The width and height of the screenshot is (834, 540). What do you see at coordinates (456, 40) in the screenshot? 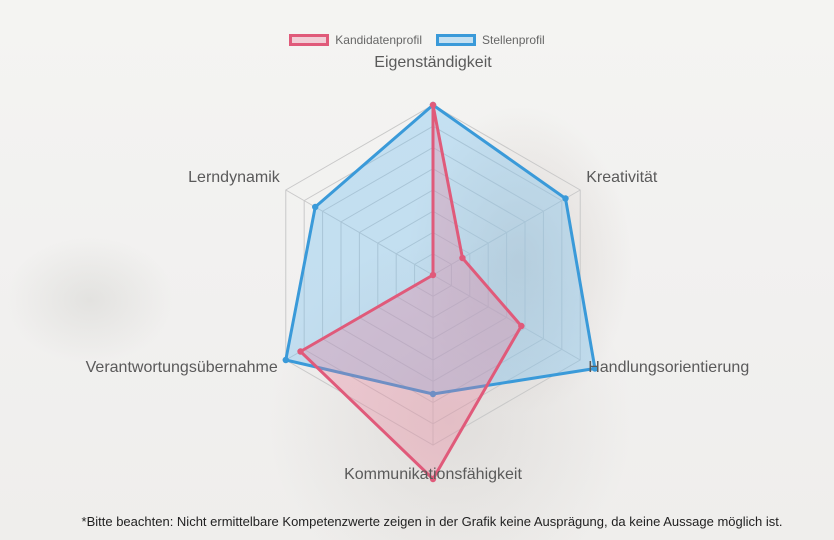
I see `legend-swatch-job` at bounding box center [456, 40].